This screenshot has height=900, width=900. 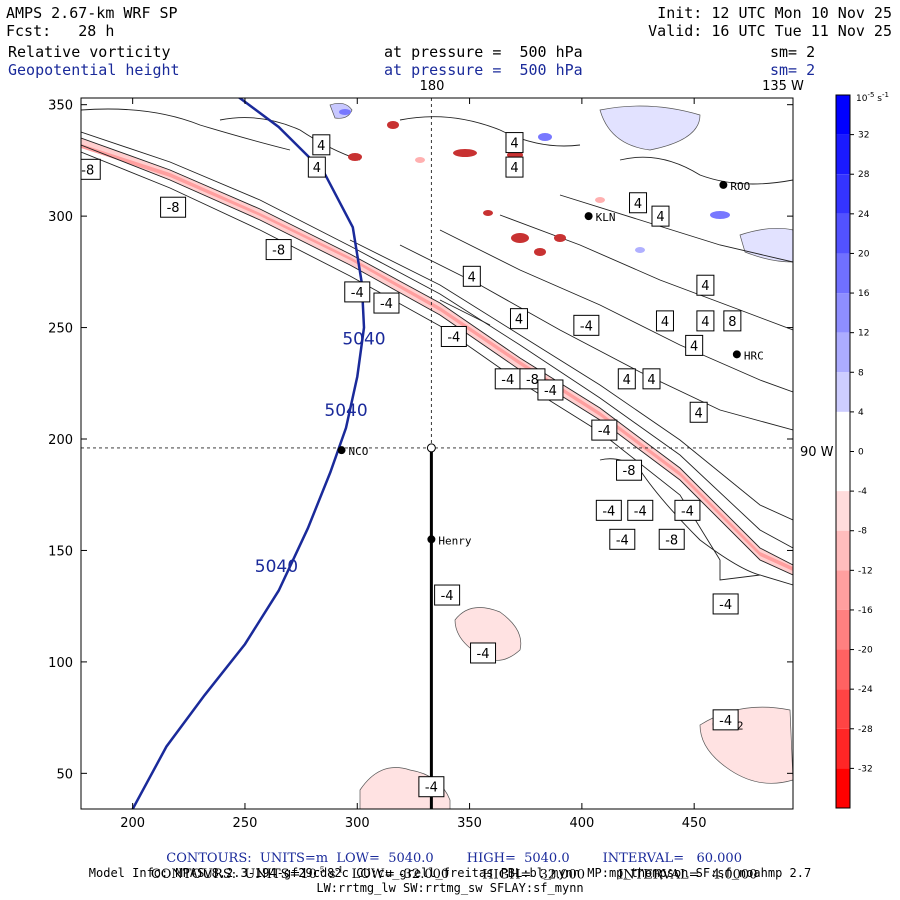 I want to click on colorbar-units: 10-5 s-1, so click(x=872, y=97).